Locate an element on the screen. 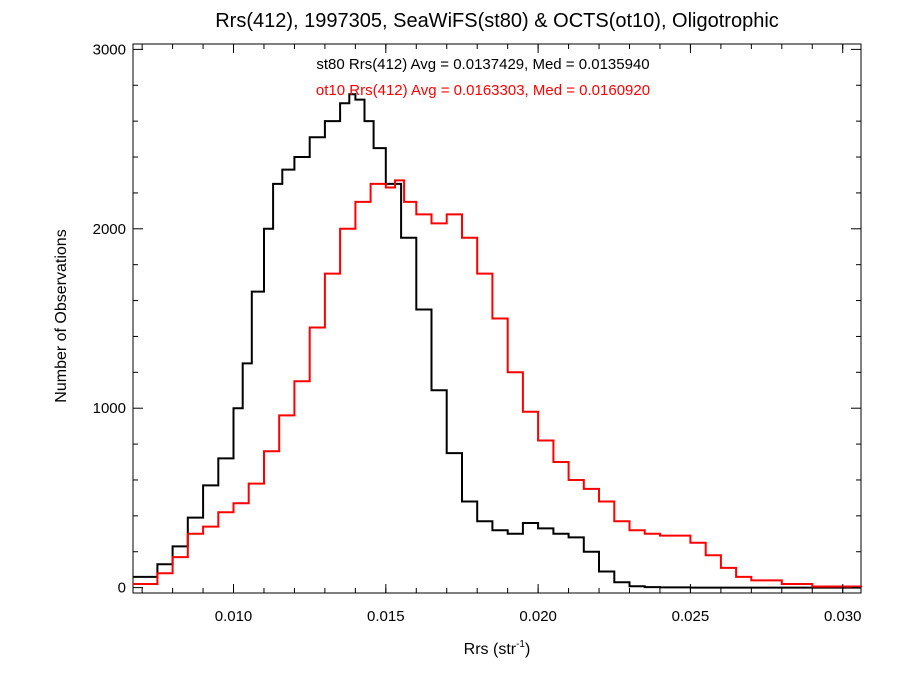 The width and height of the screenshot is (900, 675). x-axis-label-tail: ) is located at coordinates (527, 649).